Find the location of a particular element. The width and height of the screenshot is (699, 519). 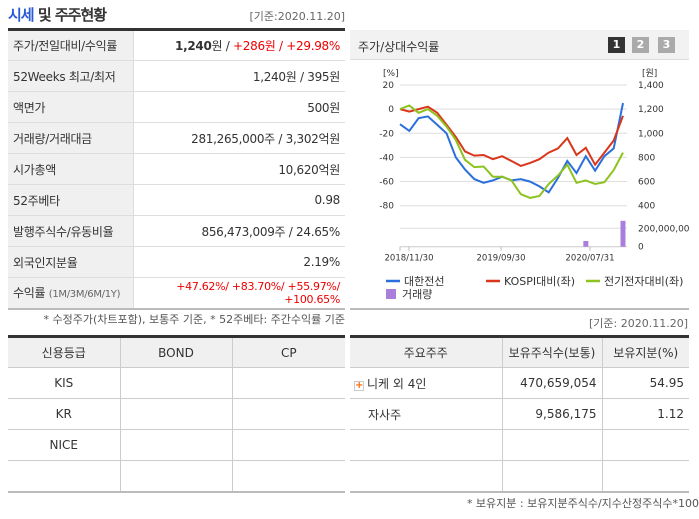

chart-page-2-button: 2 is located at coordinates (640, 45).